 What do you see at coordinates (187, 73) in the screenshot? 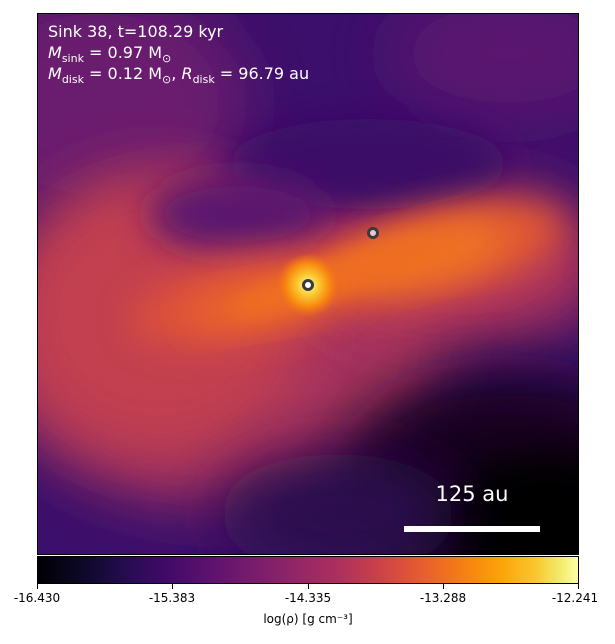
I see `r-disk-symbol: R` at bounding box center [187, 73].